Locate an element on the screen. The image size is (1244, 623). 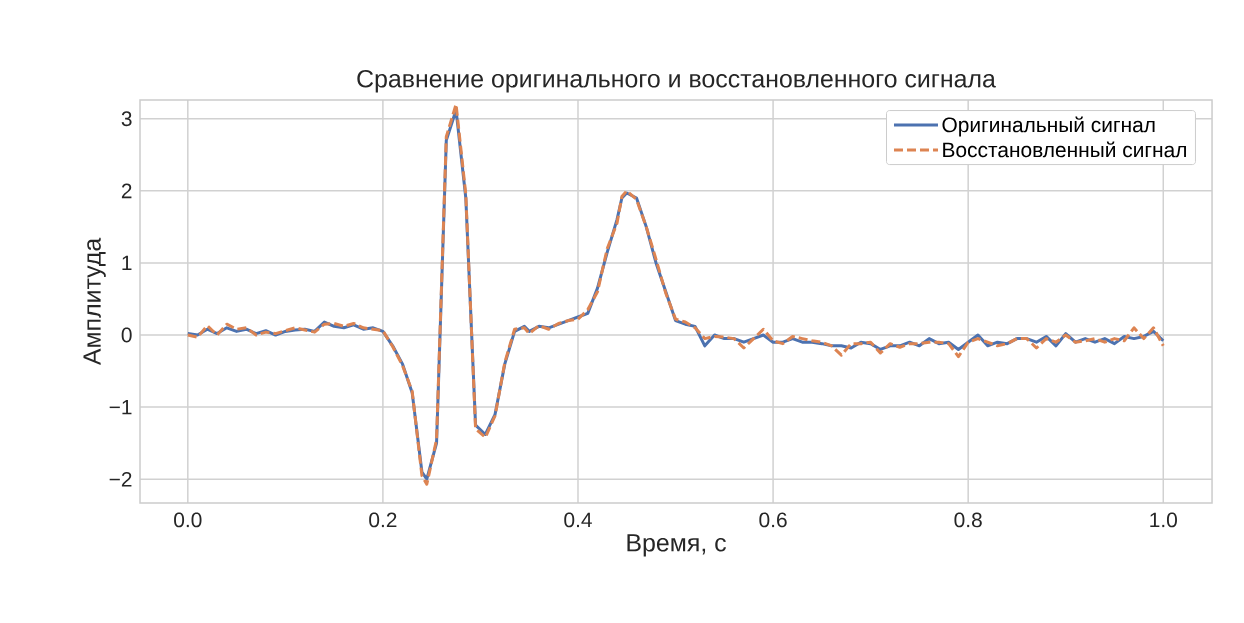
x-tick-label: 0.4 is located at coordinates (578, 520).